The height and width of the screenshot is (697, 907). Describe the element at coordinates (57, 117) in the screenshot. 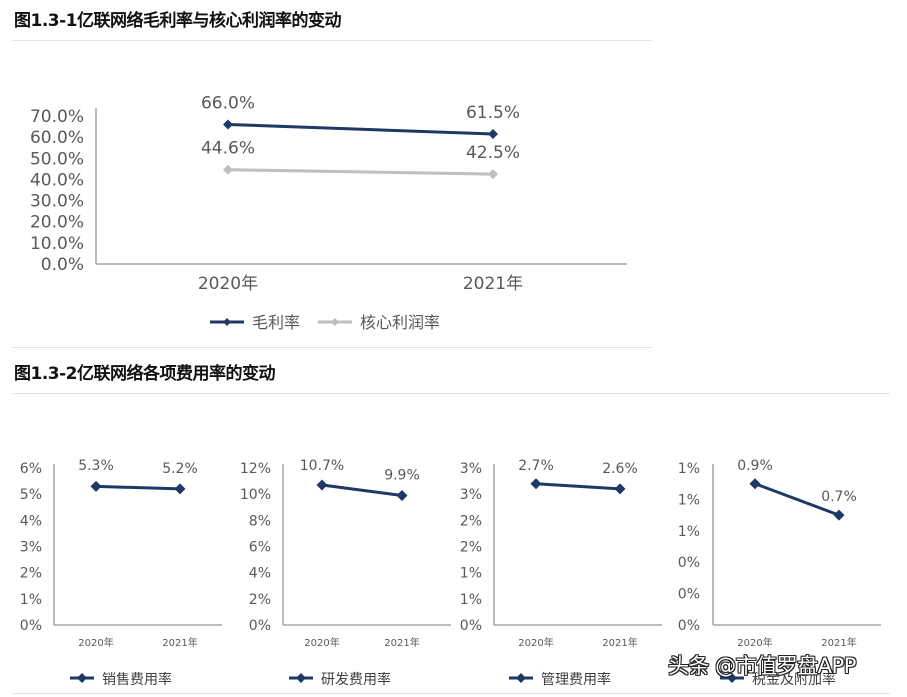

I see `y-tick-label: 70.0%` at that location.